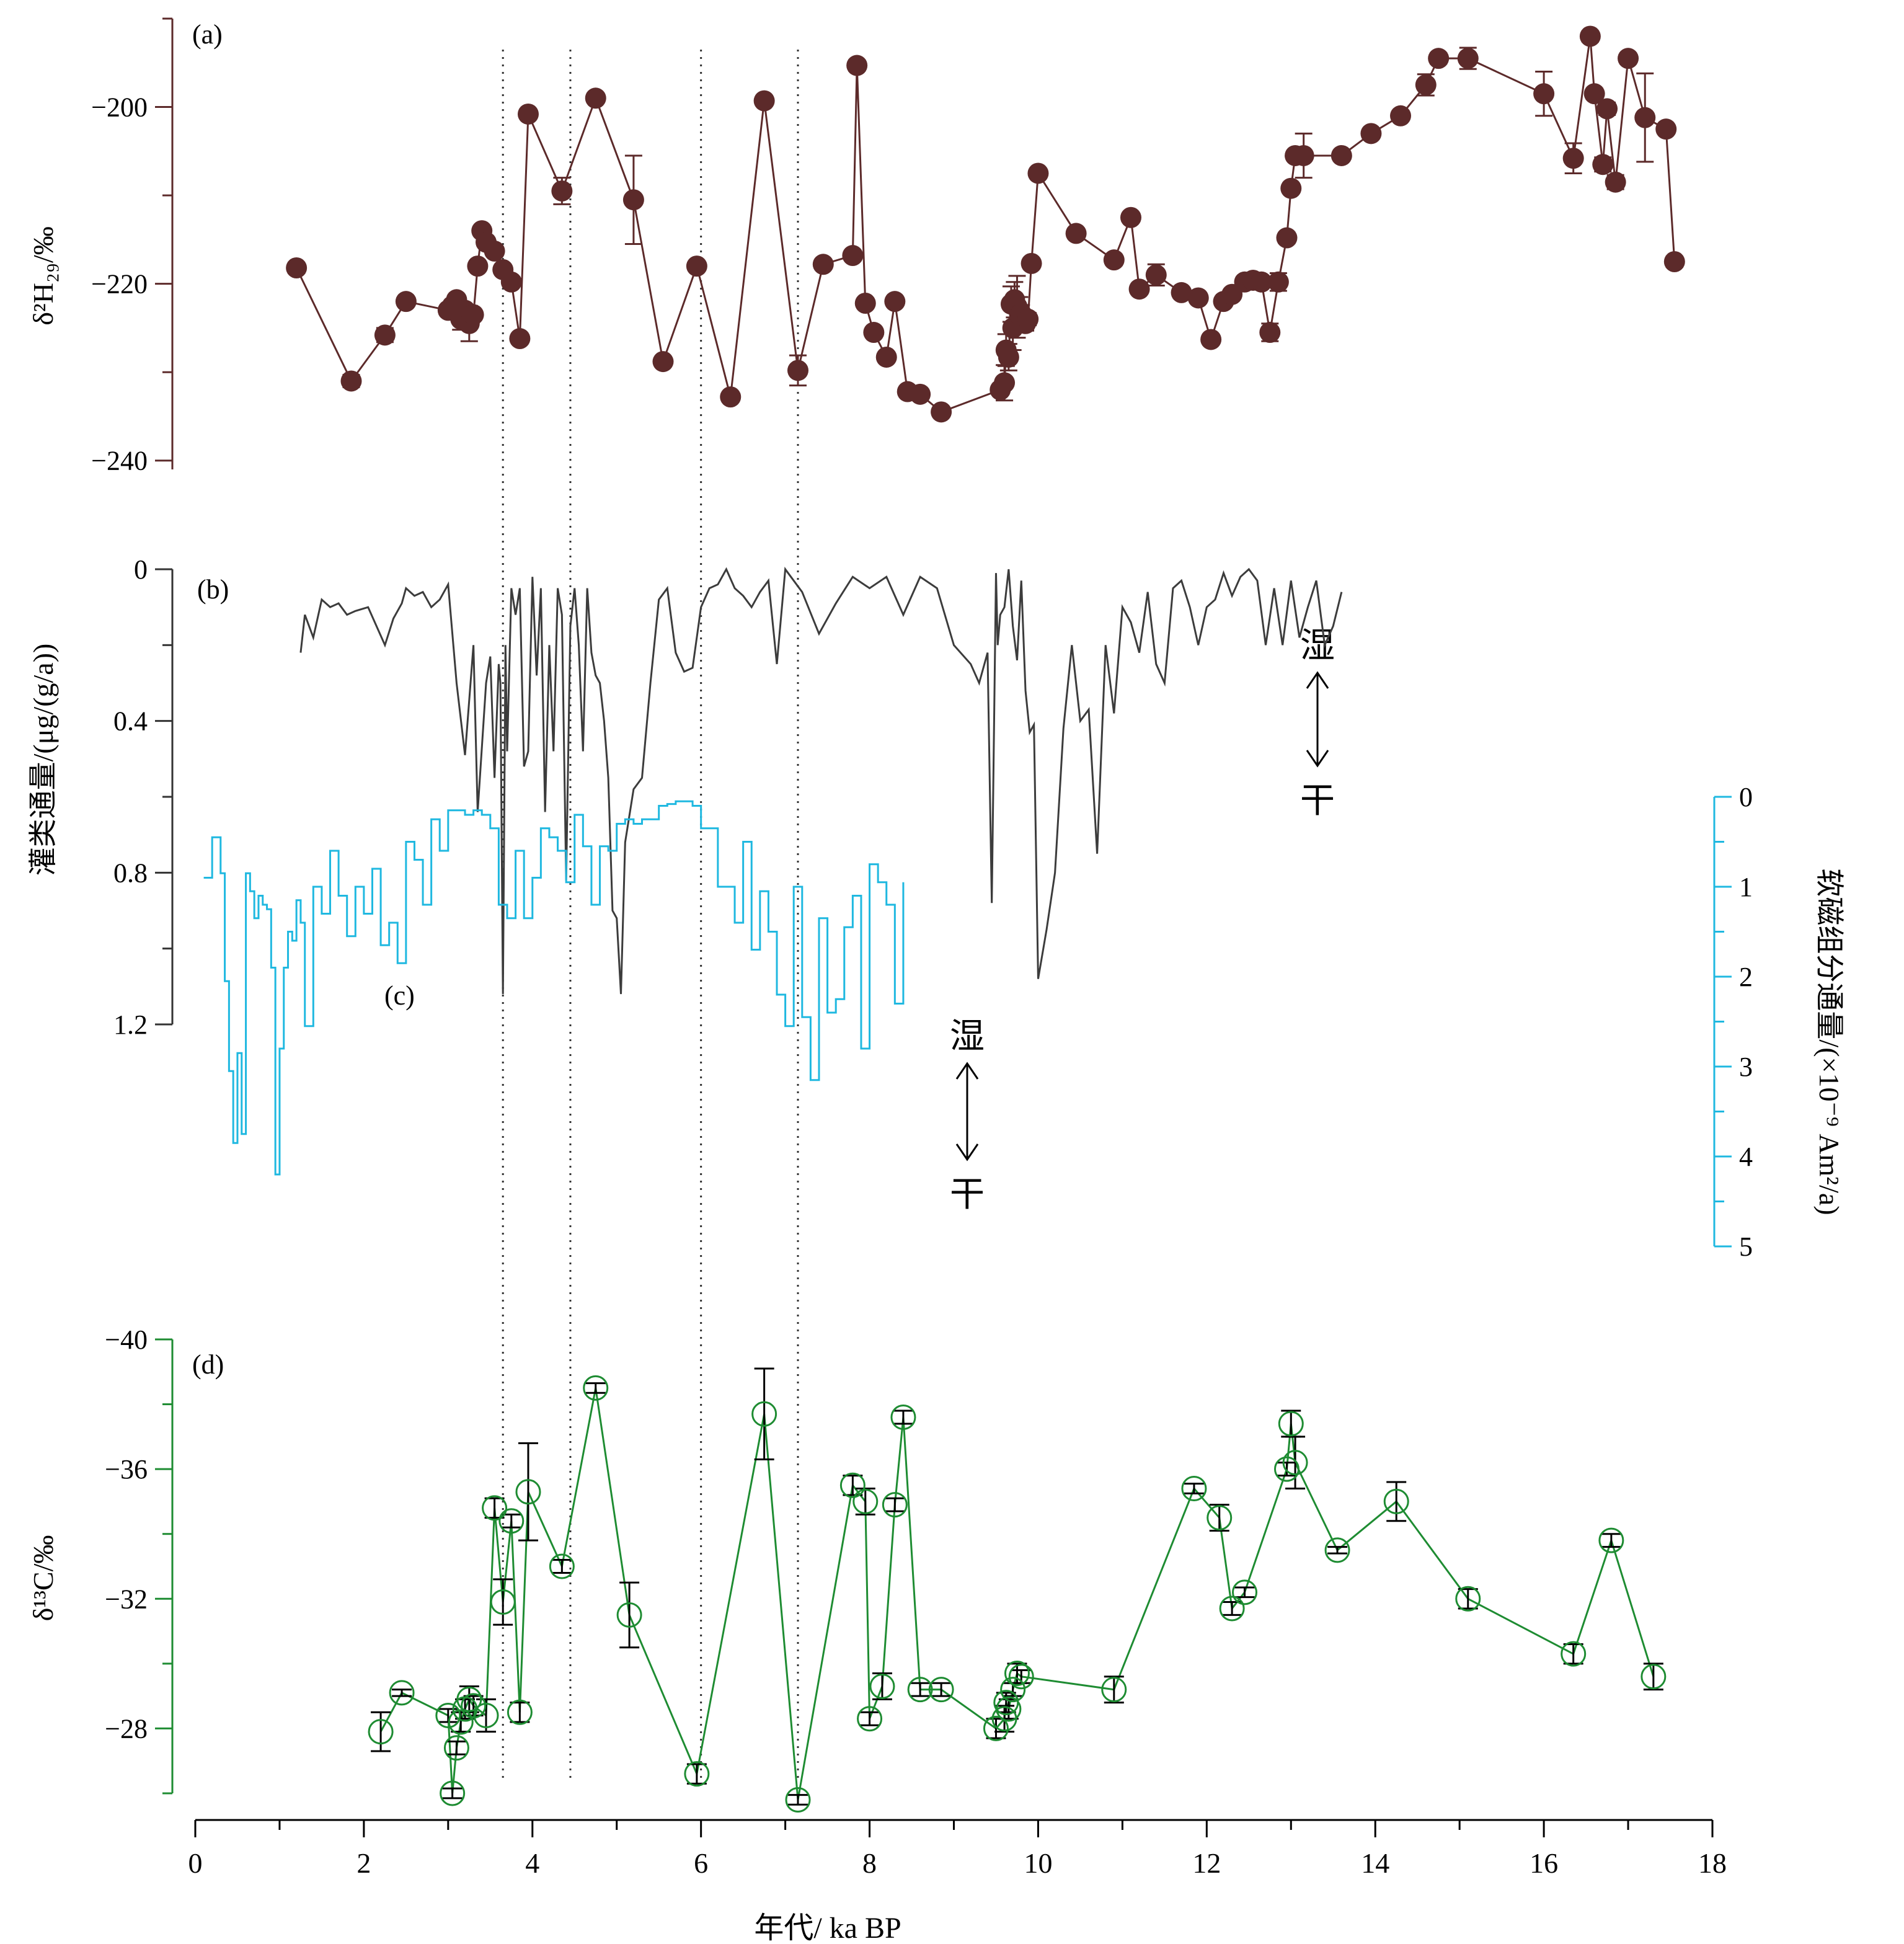 This screenshot has height=1944, width=1904. Describe the element at coordinates (532, 1863) in the screenshot. I see `x-tick-label: 4` at that location.